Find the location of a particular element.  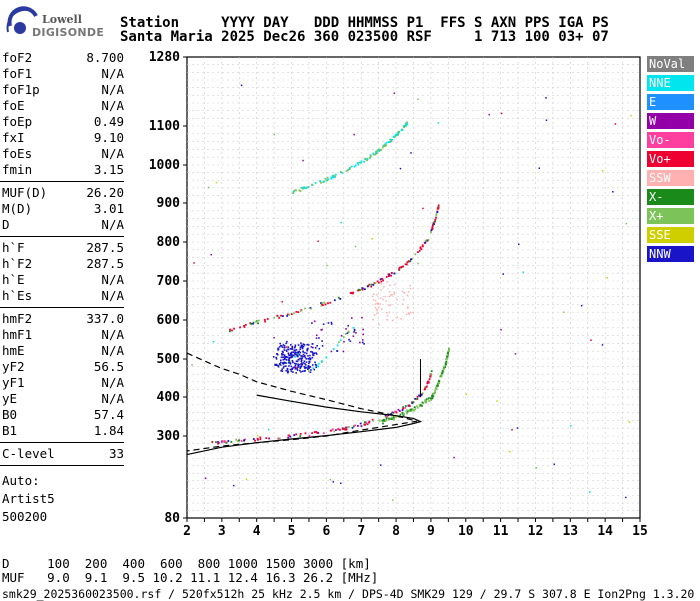

param-label: foF2 is located at coordinates (17, 57).